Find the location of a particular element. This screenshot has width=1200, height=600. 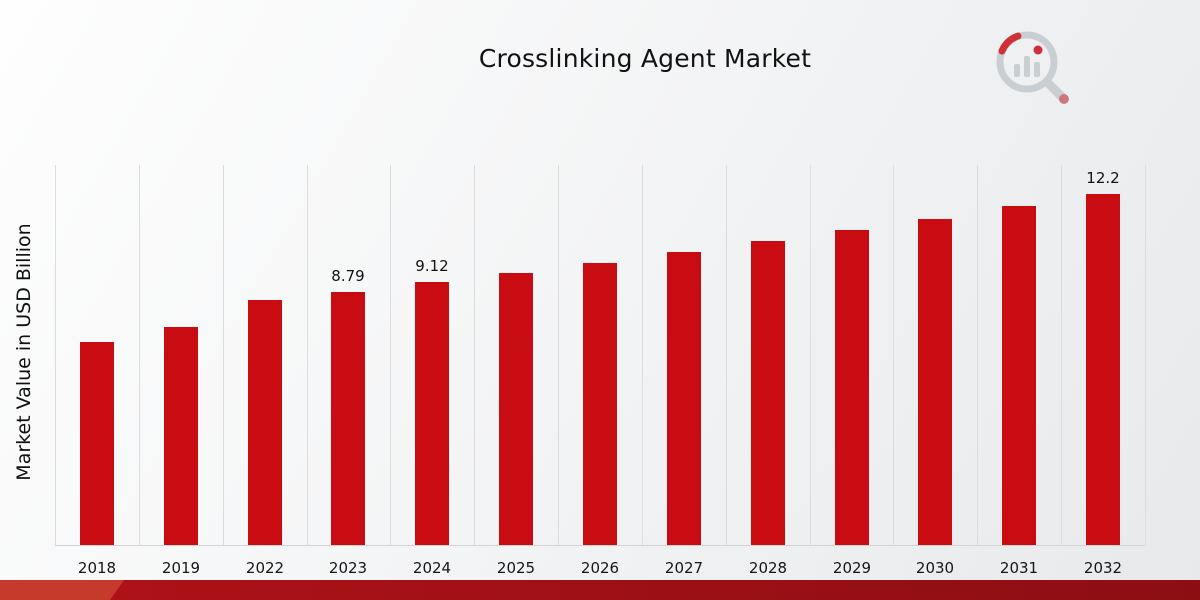

y-axis-label: Market Value in USD Billion is located at coordinates (24, 352).